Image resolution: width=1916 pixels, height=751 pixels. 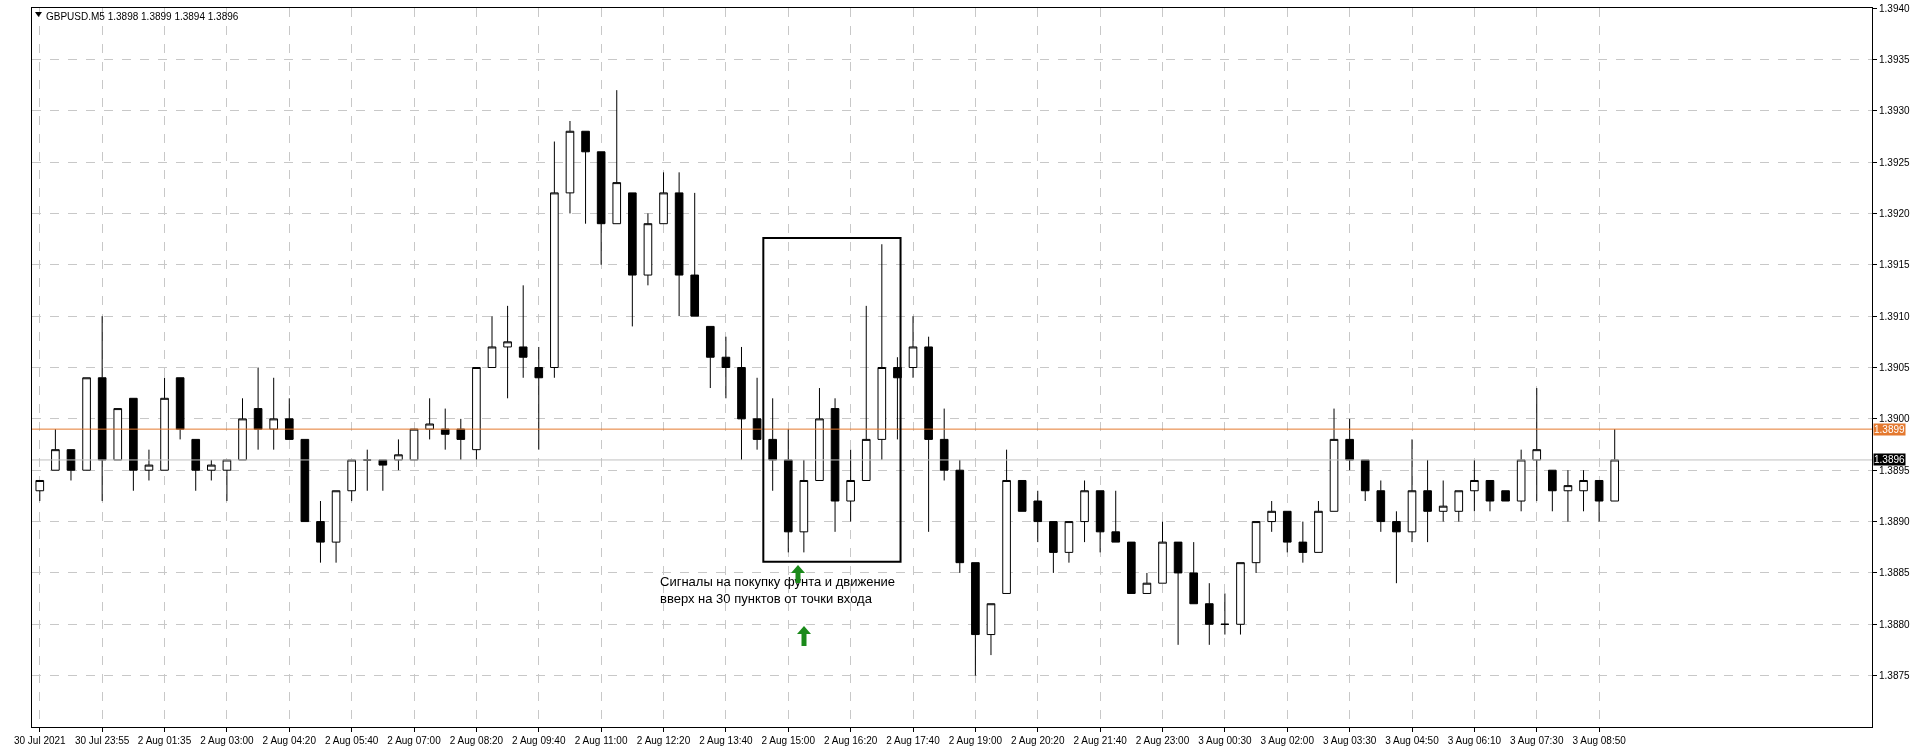 I want to click on x-tick-label: 3 Aug 03:30, so click(x=1349, y=740).